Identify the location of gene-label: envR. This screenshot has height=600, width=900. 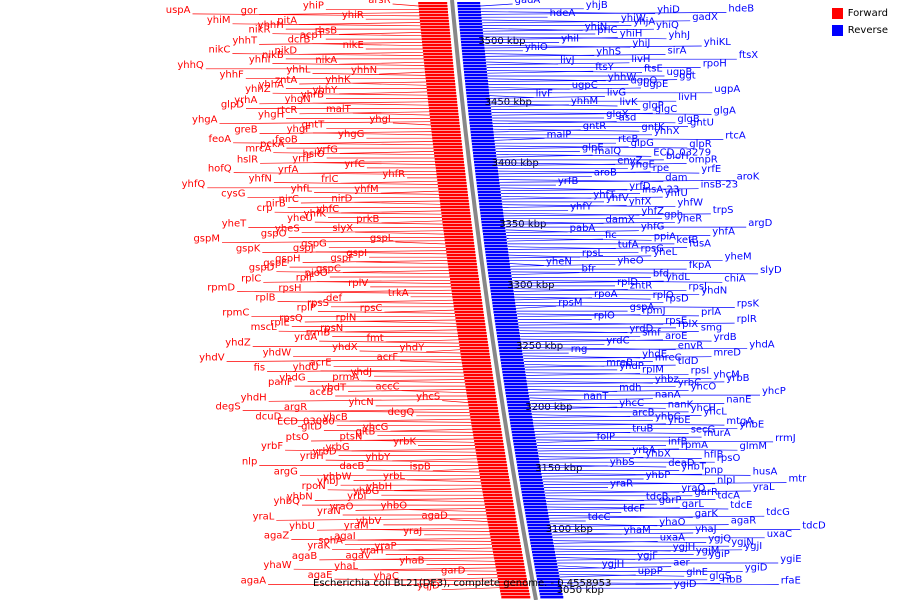
(690, 346).